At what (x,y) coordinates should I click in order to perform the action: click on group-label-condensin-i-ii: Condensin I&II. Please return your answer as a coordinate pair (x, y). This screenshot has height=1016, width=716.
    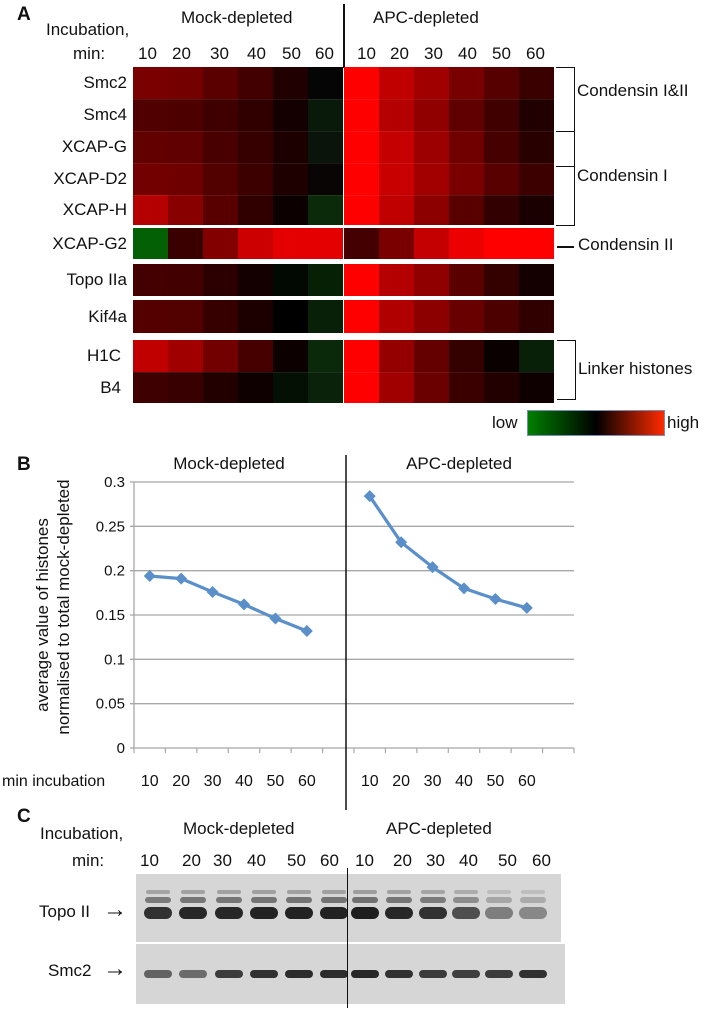
    Looking at the image, I should click on (633, 90).